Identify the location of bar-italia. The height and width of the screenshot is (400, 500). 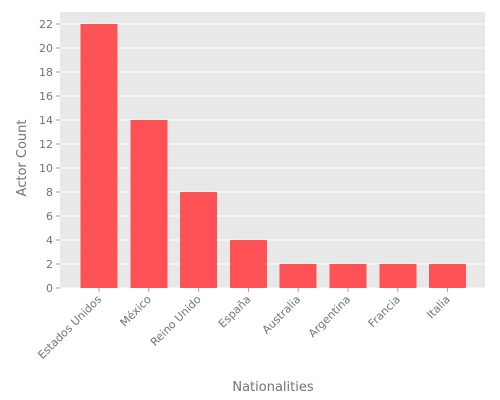
(448, 276).